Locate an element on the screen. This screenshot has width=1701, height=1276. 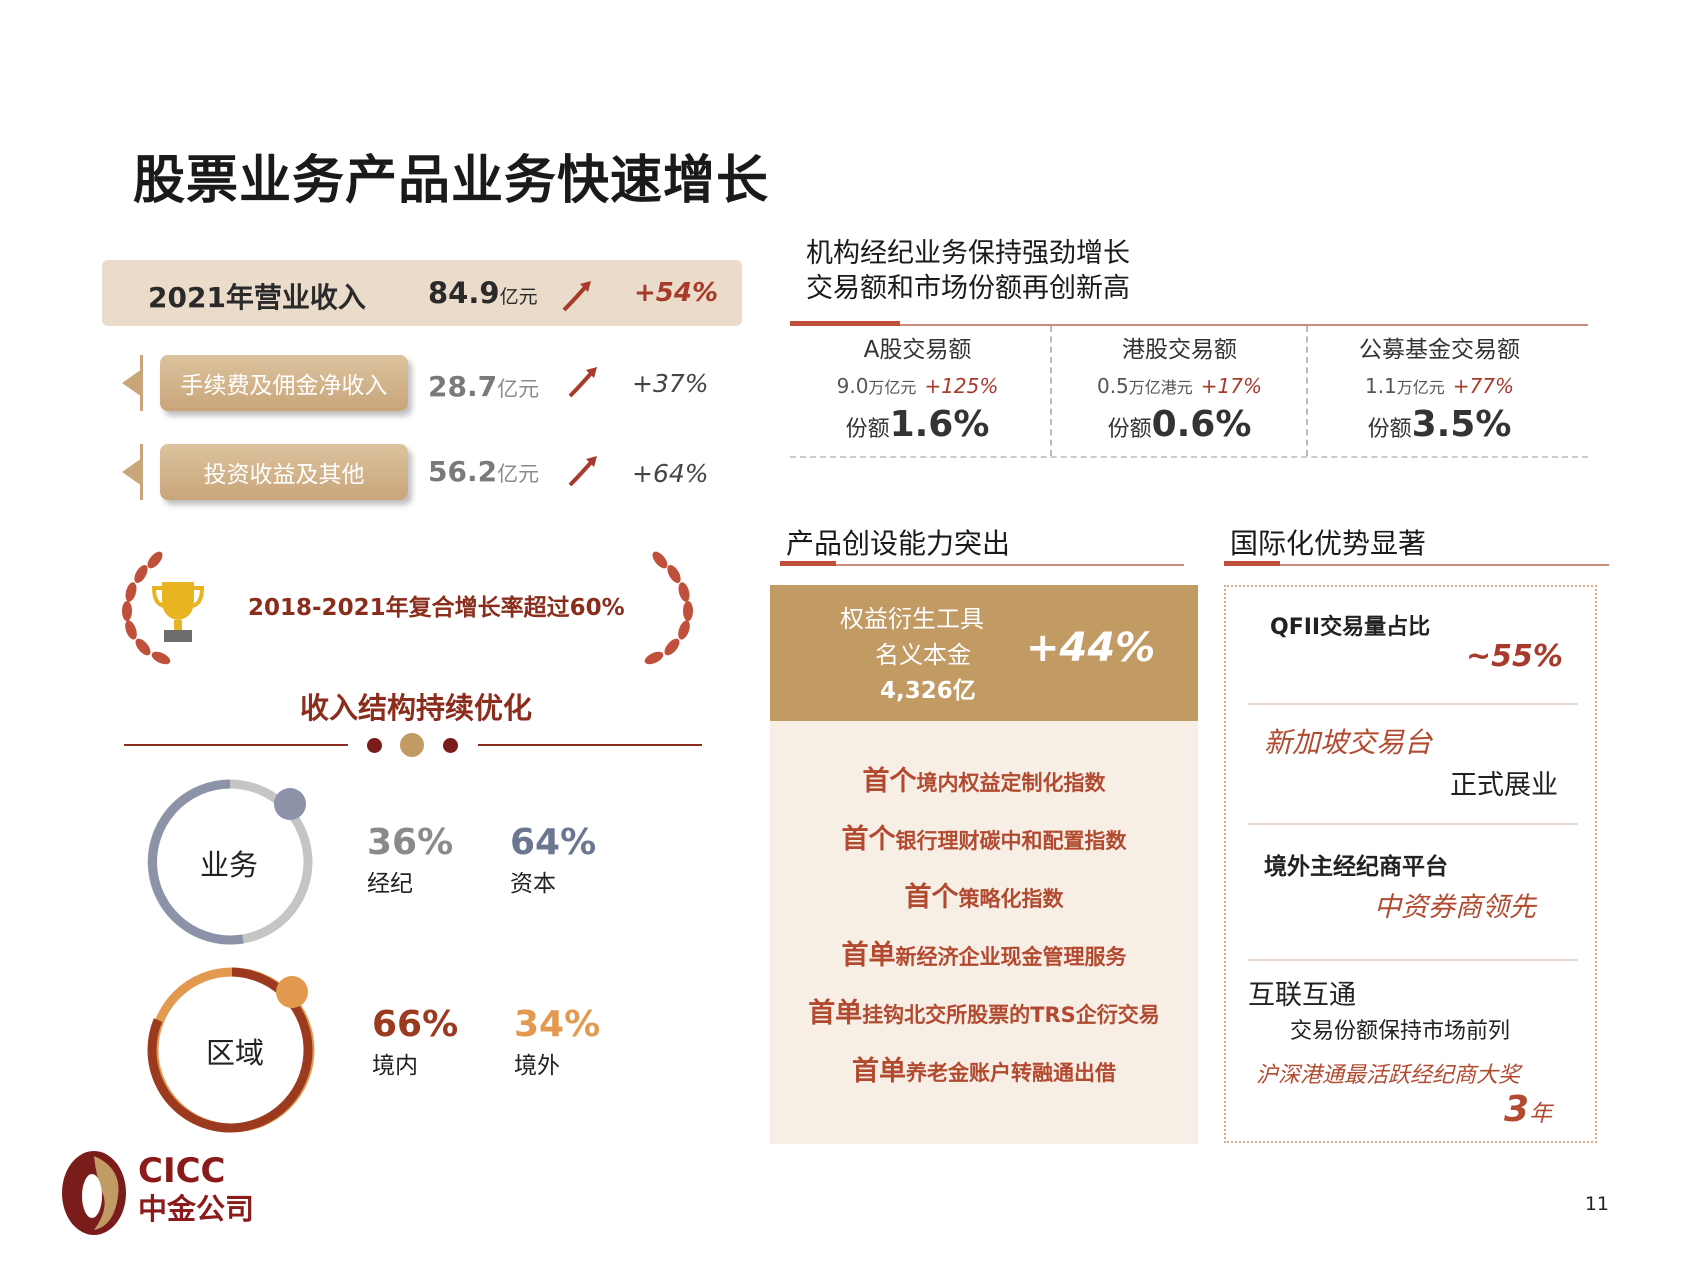
hk-share-column: 港股交易额 0.5万亿港元 +17% 份额0.6% is located at coordinates (1179, 391).